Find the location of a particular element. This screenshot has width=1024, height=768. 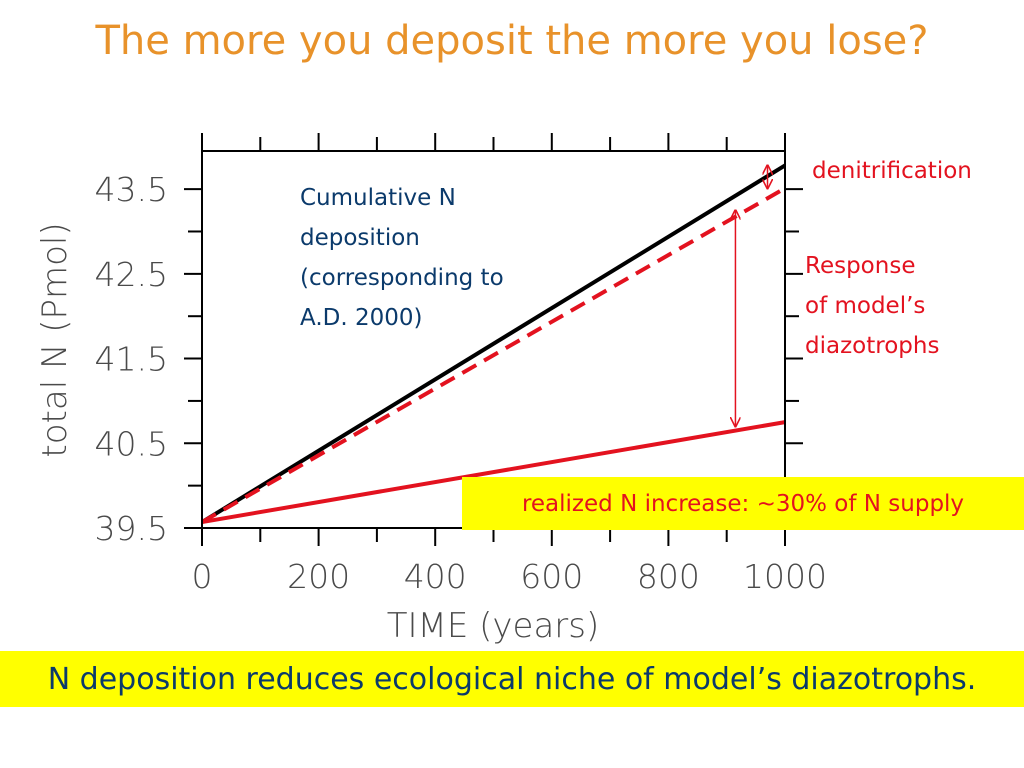

annotation-line: (corresponding to is located at coordinates (430, 278).